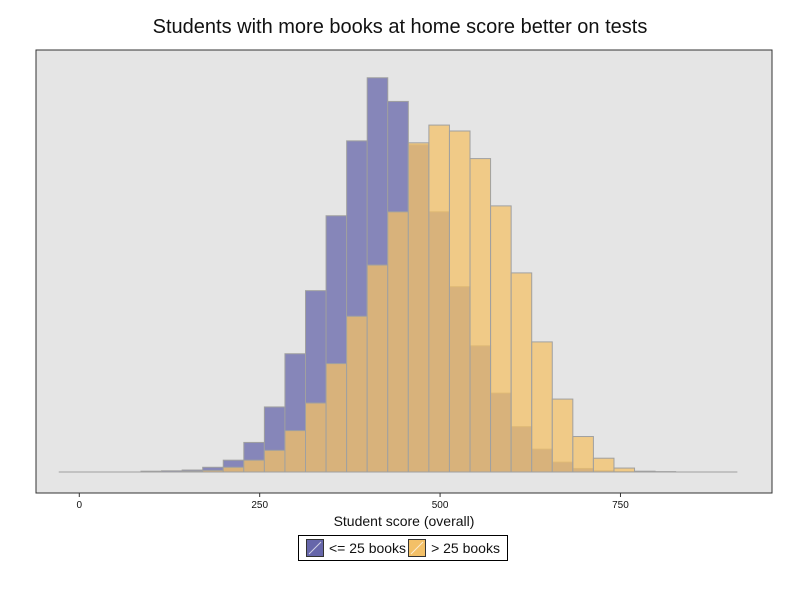 This screenshot has height=600, width=800. What do you see at coordinates (620, 505) in the screenshot?
I see `x-tick-label-750: 750` at bounding box center [620, 505].